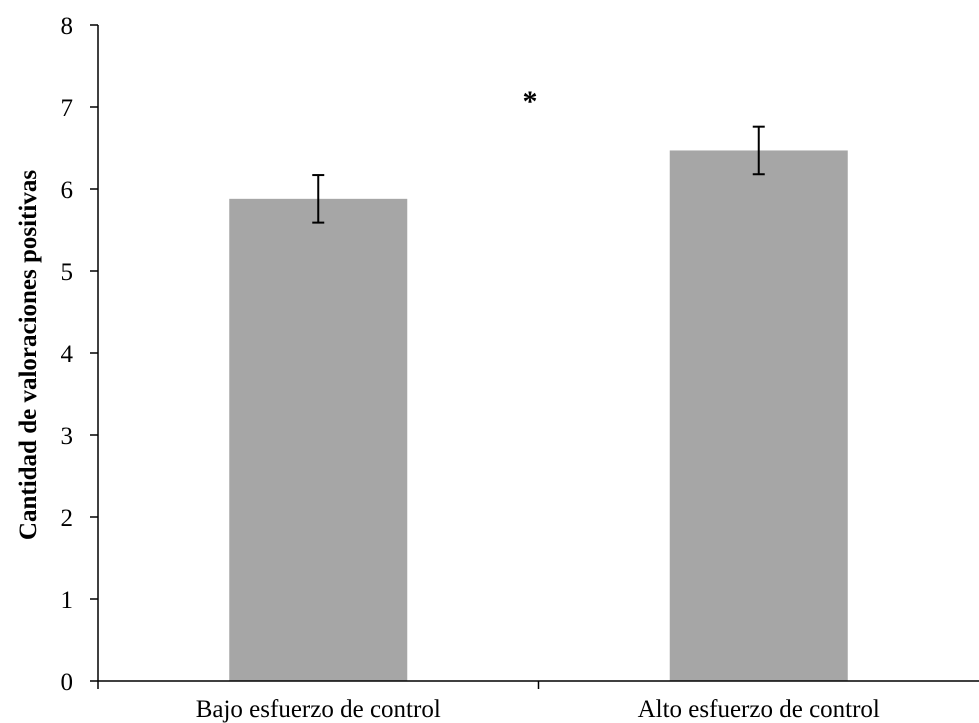 This screenshot has height=723, width=979. What do you see at coordinates (67, 272) in the screenshot?
I see `y-tick-label: 5` at bounding box center [67, 272].